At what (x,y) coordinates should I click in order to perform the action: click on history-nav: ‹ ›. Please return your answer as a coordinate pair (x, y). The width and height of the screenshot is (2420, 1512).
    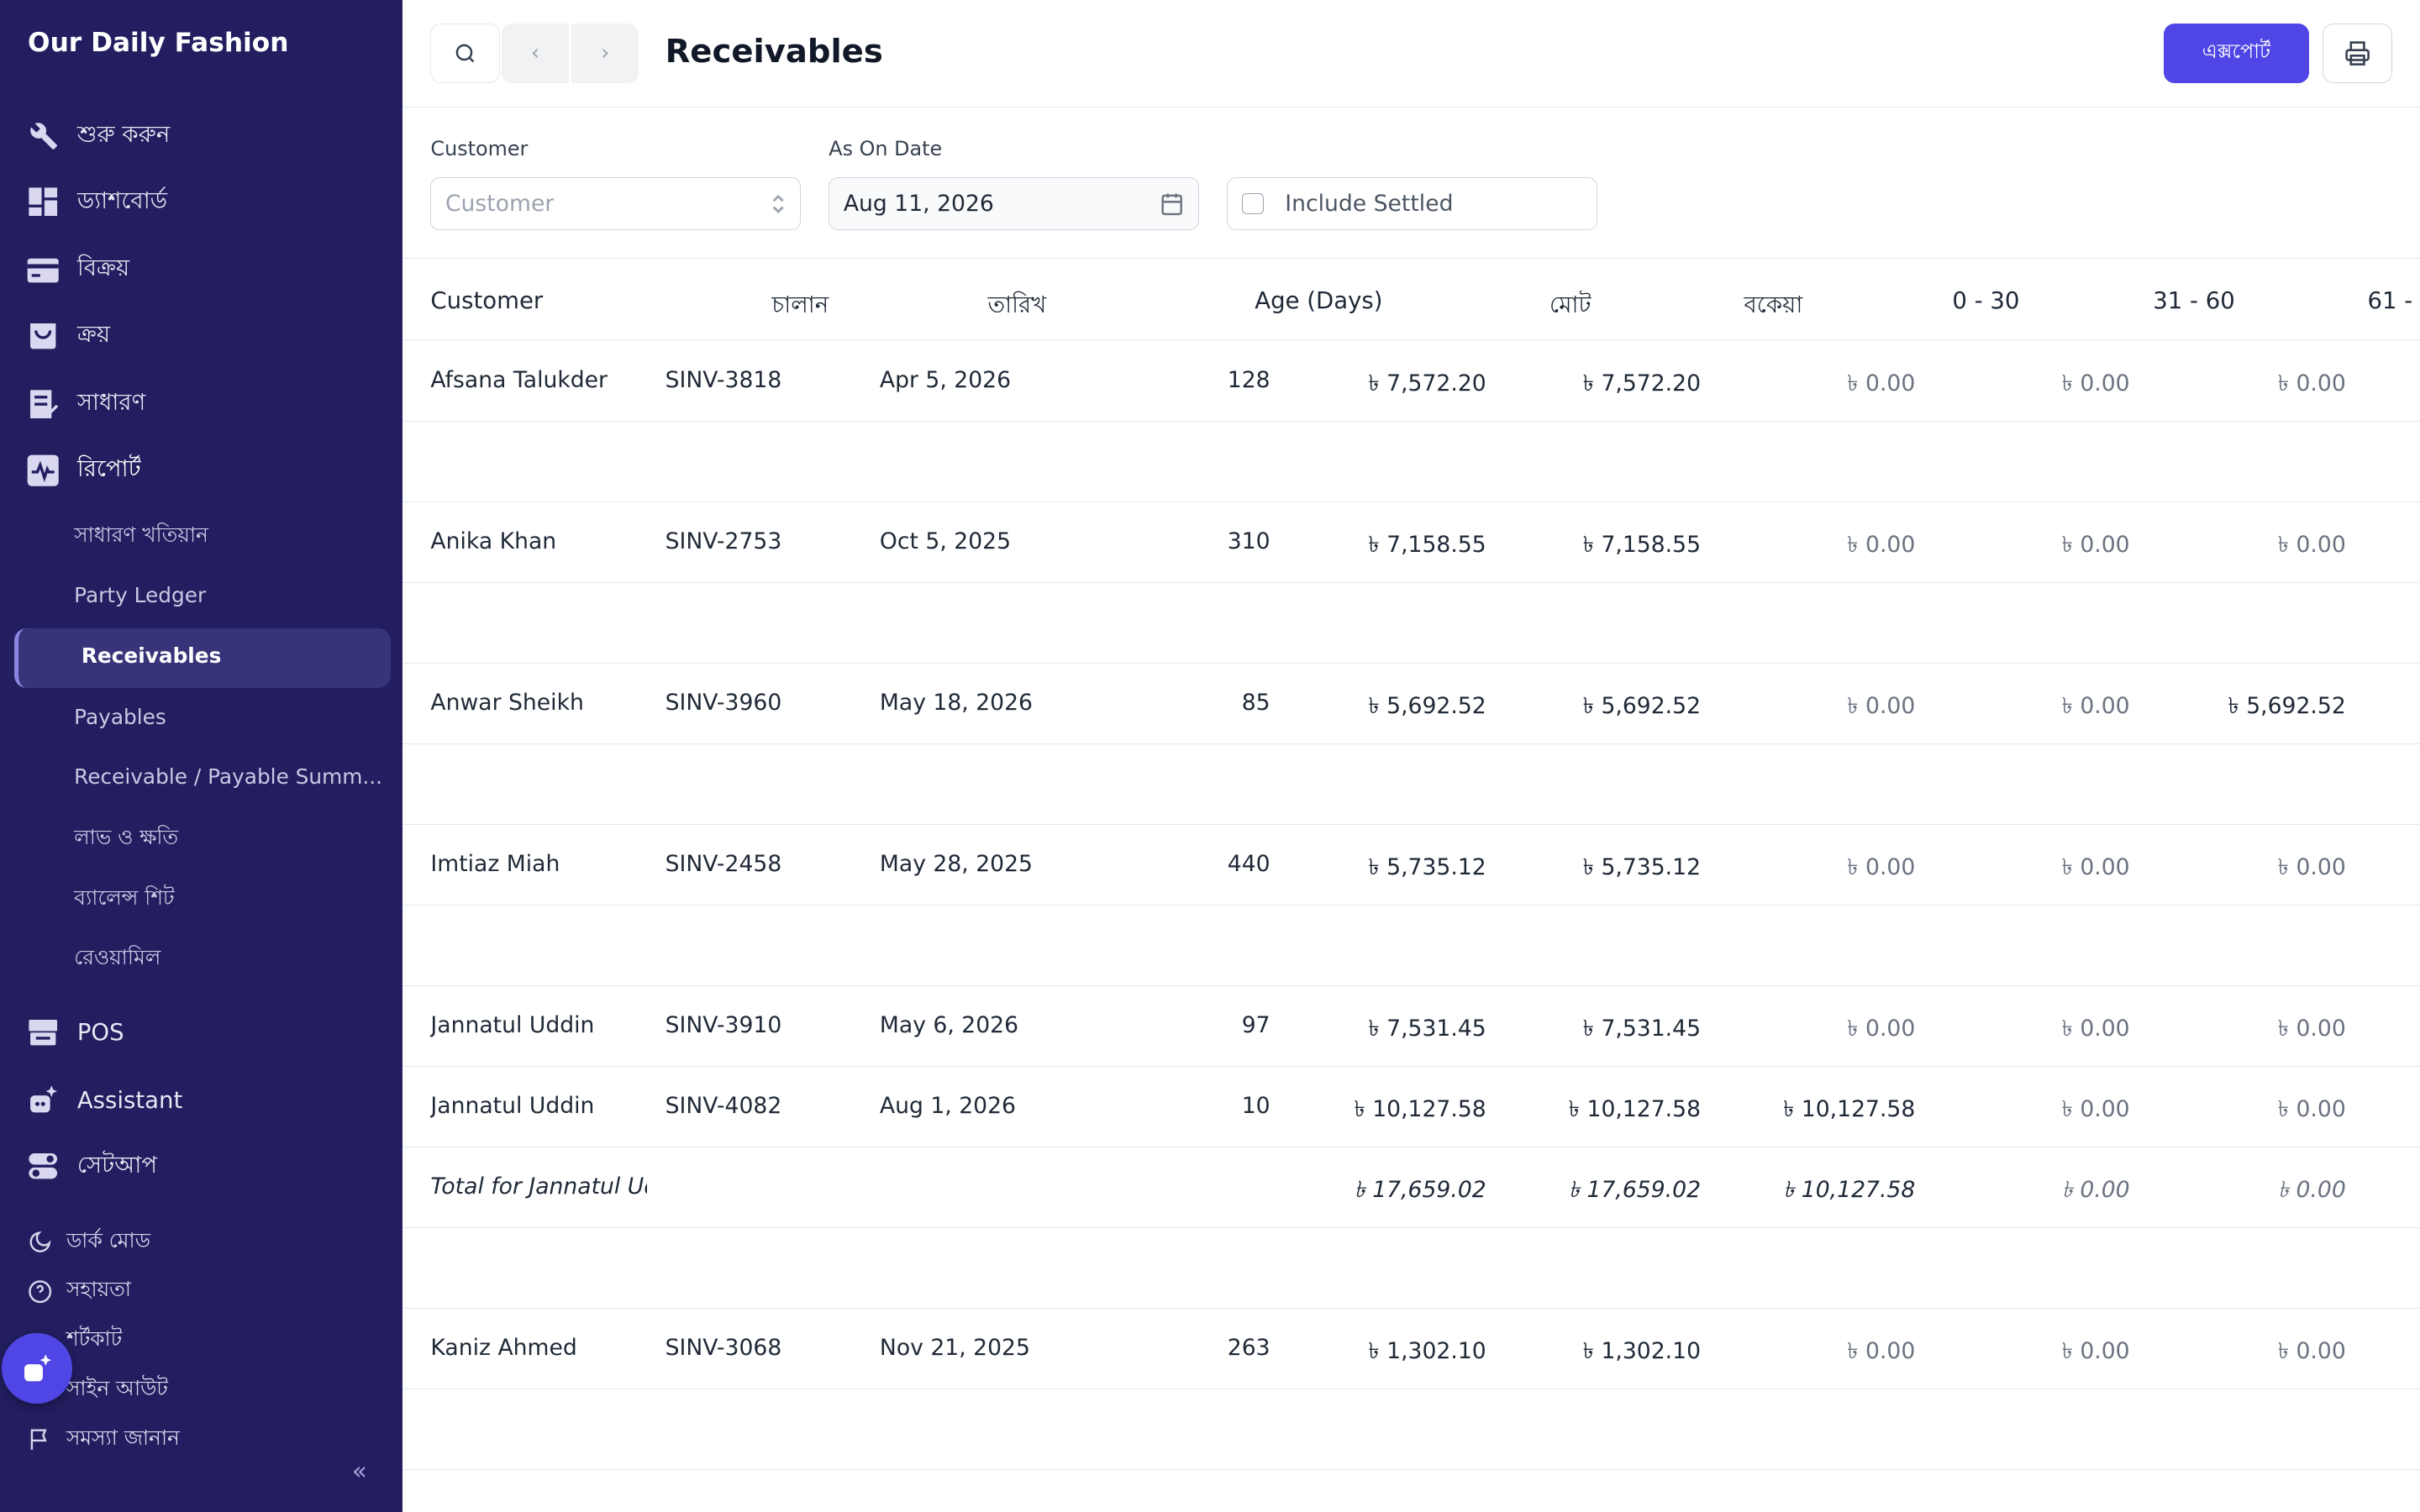
    Looking at the image, I should click on (570, 53).